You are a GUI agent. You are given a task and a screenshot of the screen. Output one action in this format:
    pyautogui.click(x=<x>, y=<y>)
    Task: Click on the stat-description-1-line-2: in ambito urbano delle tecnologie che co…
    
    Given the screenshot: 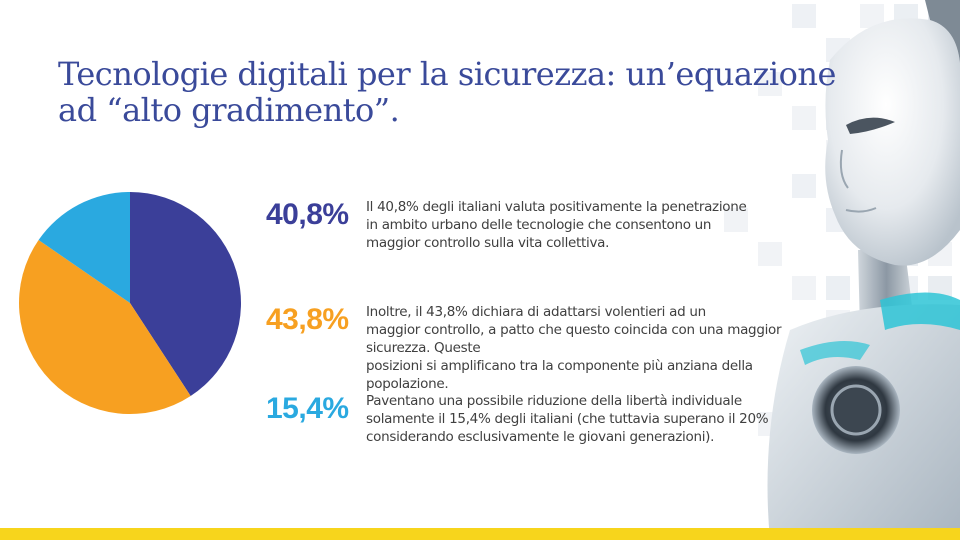 What is the action you would take?
    pyautogui.click(x=539, y=225)
    